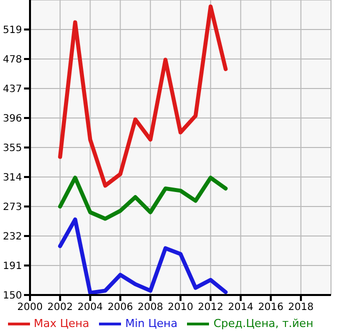 This screenshot has width=345, height=335. I want to click on x-tick-label: 2018, so click(301, 308).